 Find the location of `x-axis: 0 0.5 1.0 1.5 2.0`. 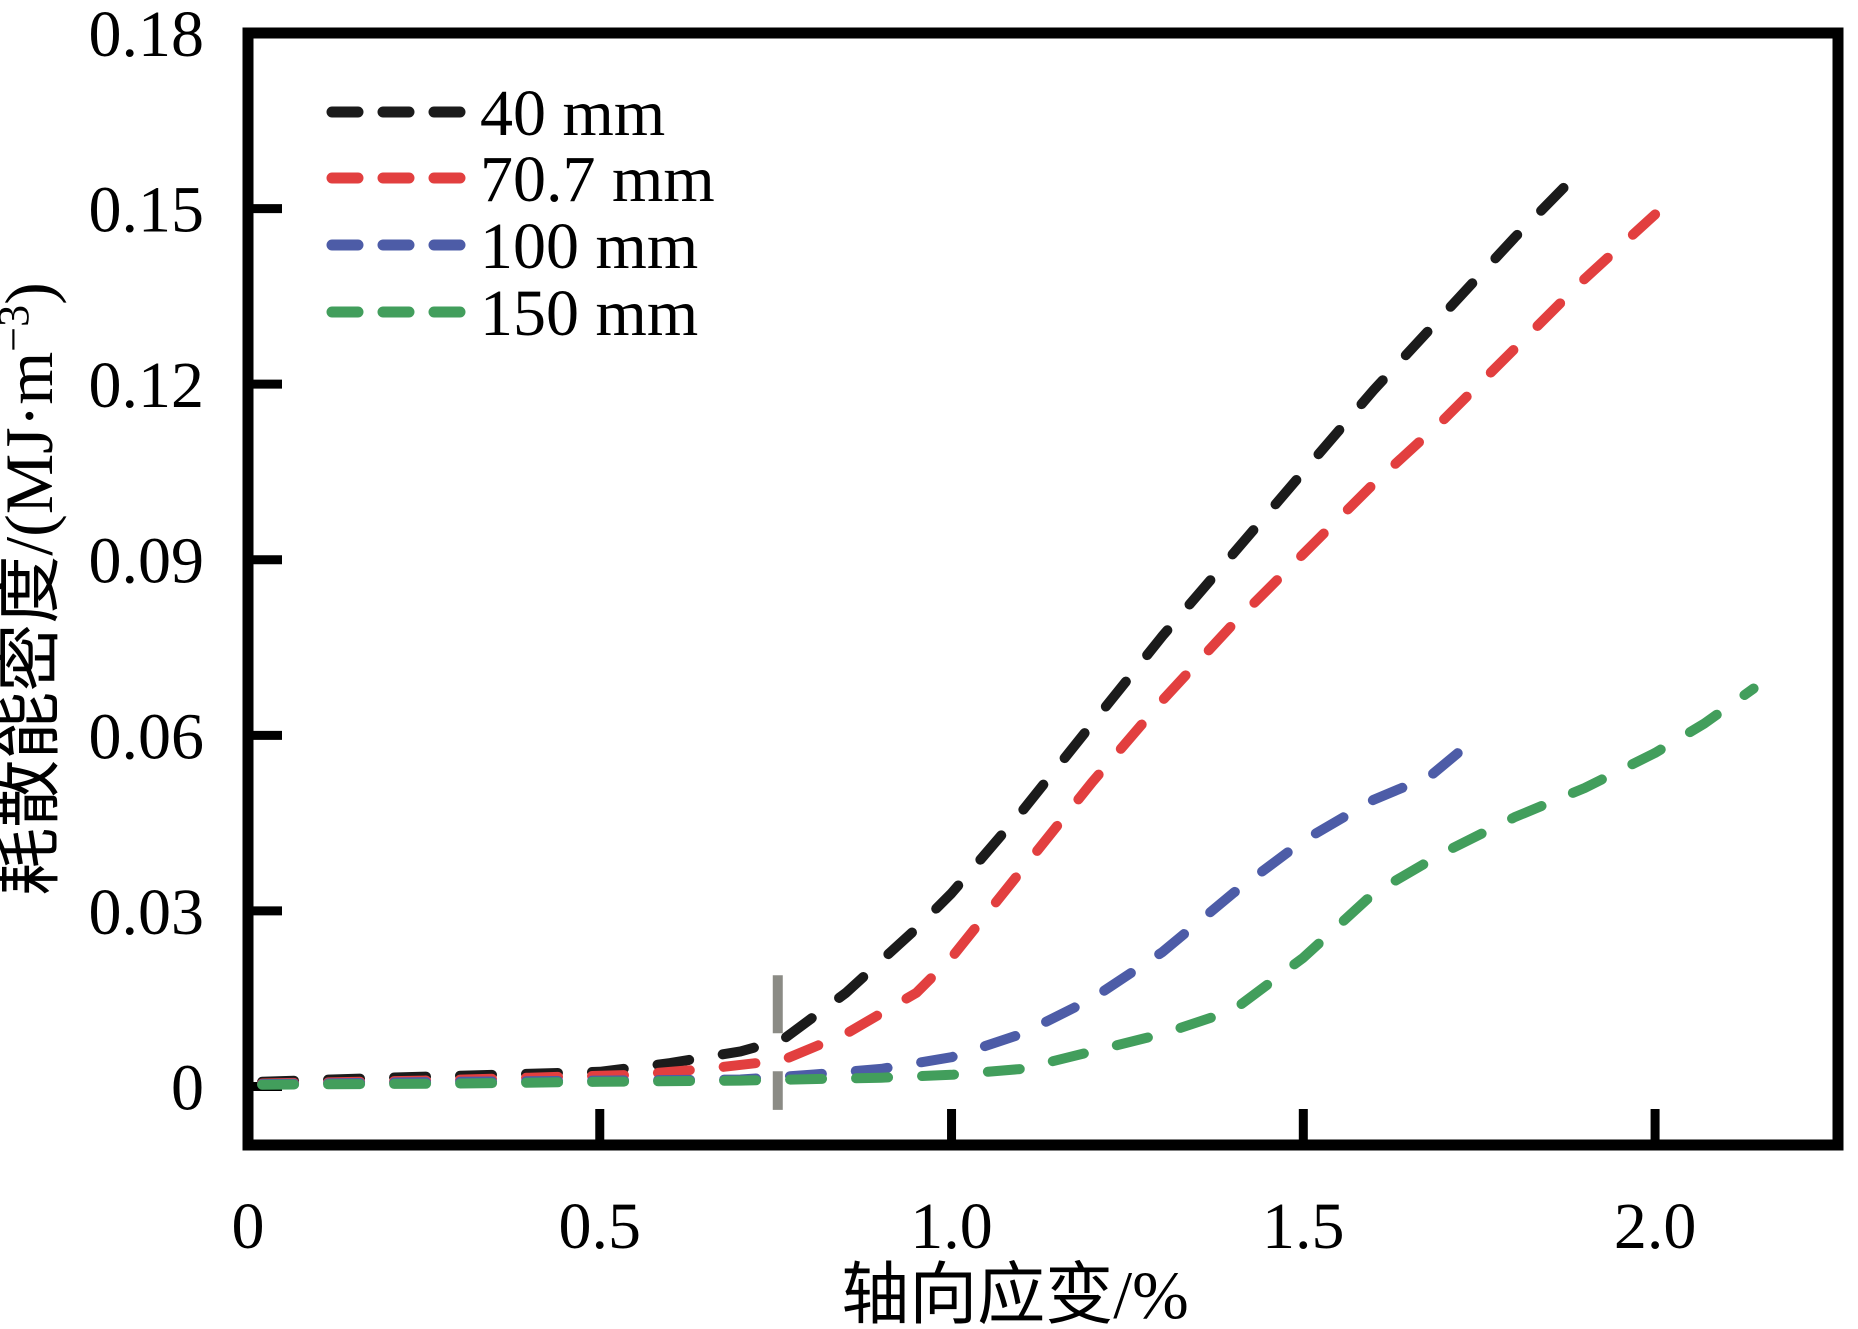

x-axis: 0 0.5 1.0 1.5 2.0 is located at coordinates (964, 1186).